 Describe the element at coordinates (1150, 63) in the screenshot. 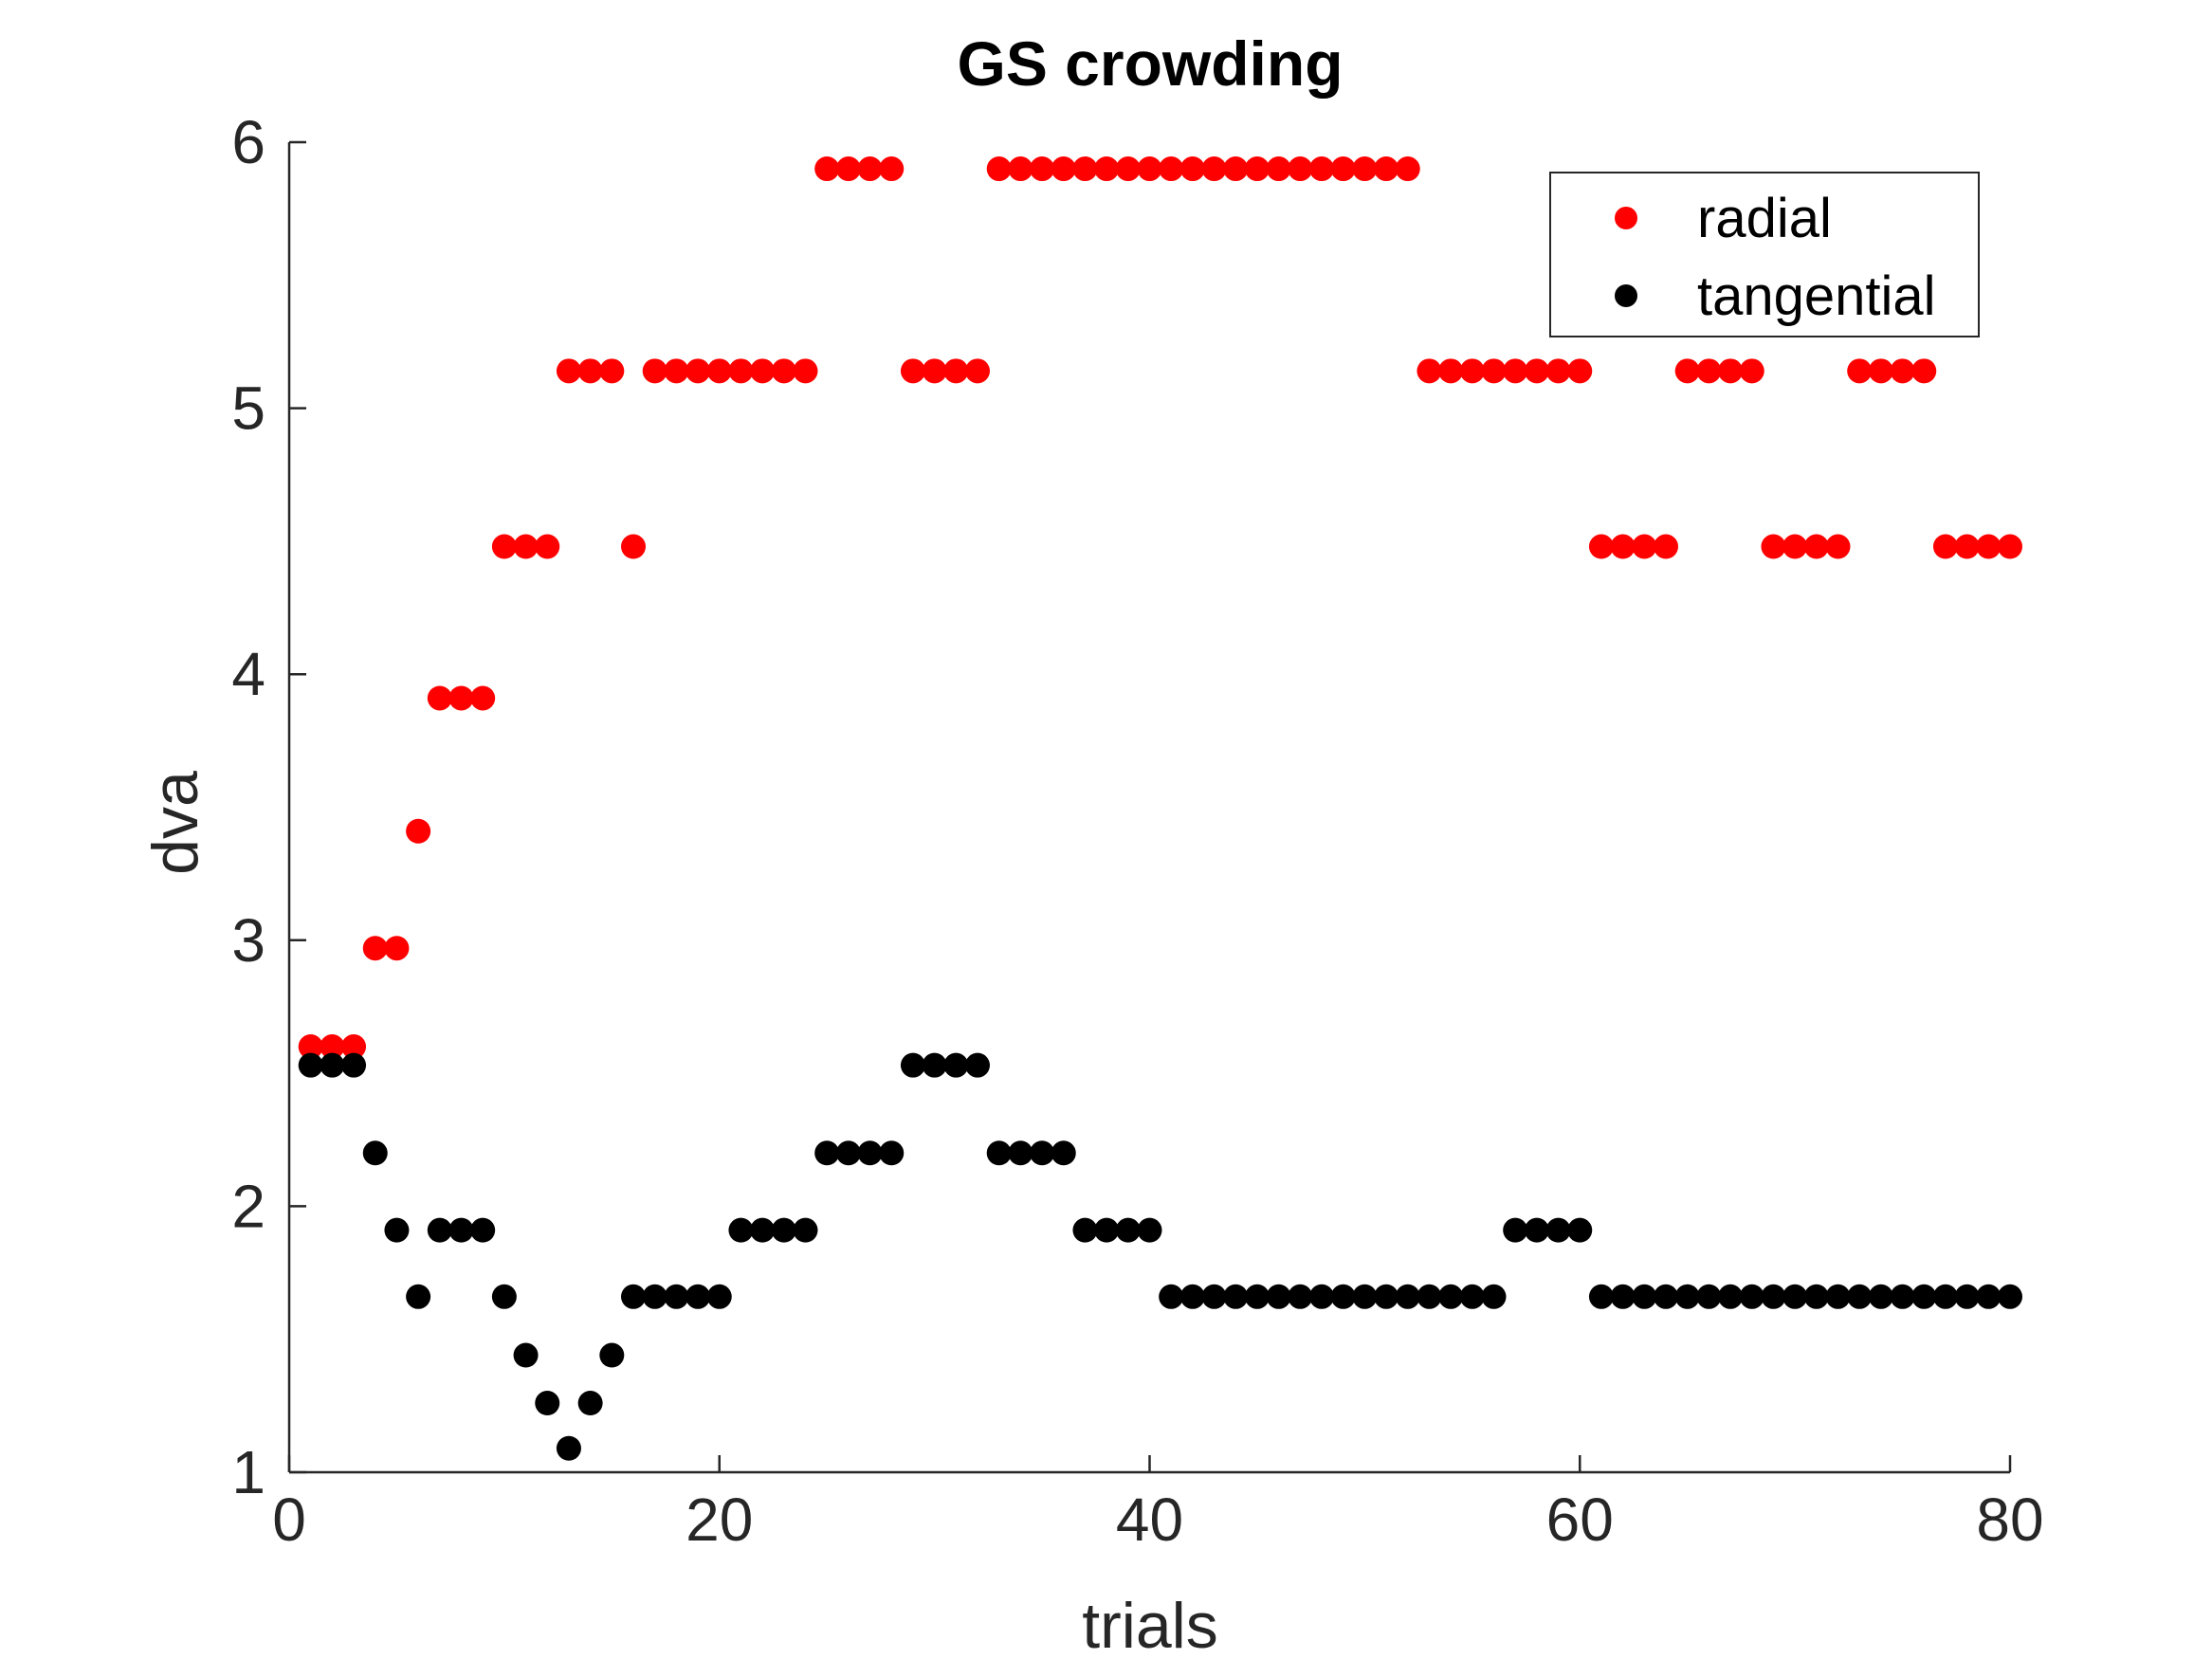

I see `chart-title: GS crowding` at that location.